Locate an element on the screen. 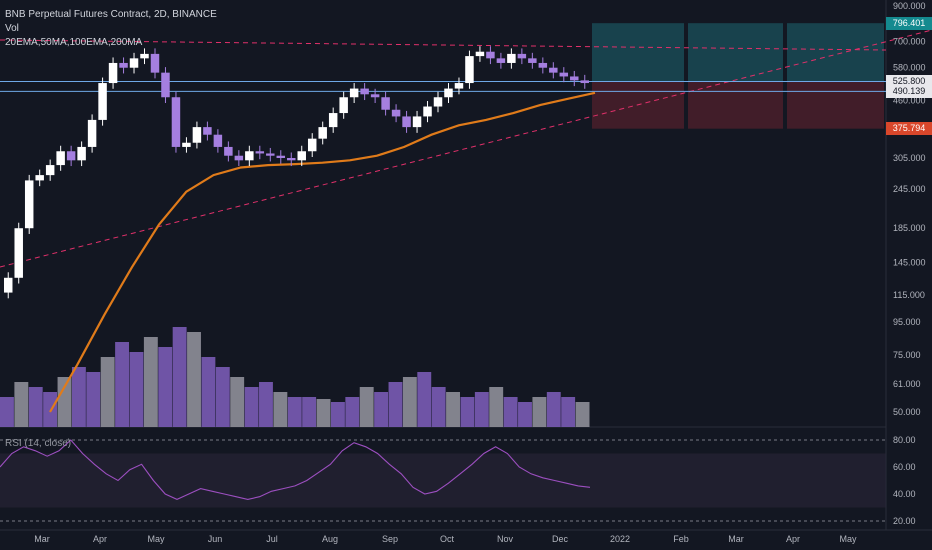 Image resolution: width=932 pixels, height=550 pixels. indicators-legend: 20EMA,50MA,100EMA,200MA is located at coordinates (74, 42).